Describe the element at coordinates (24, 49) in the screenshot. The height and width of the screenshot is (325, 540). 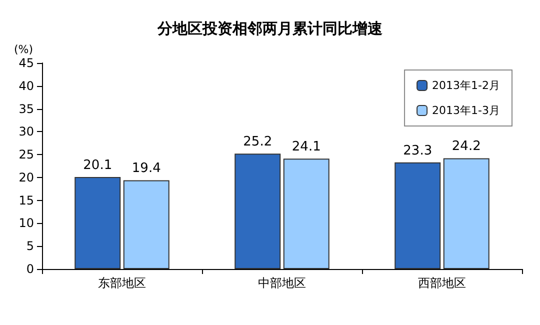
I see `y-axis-title: (%)` at that location.